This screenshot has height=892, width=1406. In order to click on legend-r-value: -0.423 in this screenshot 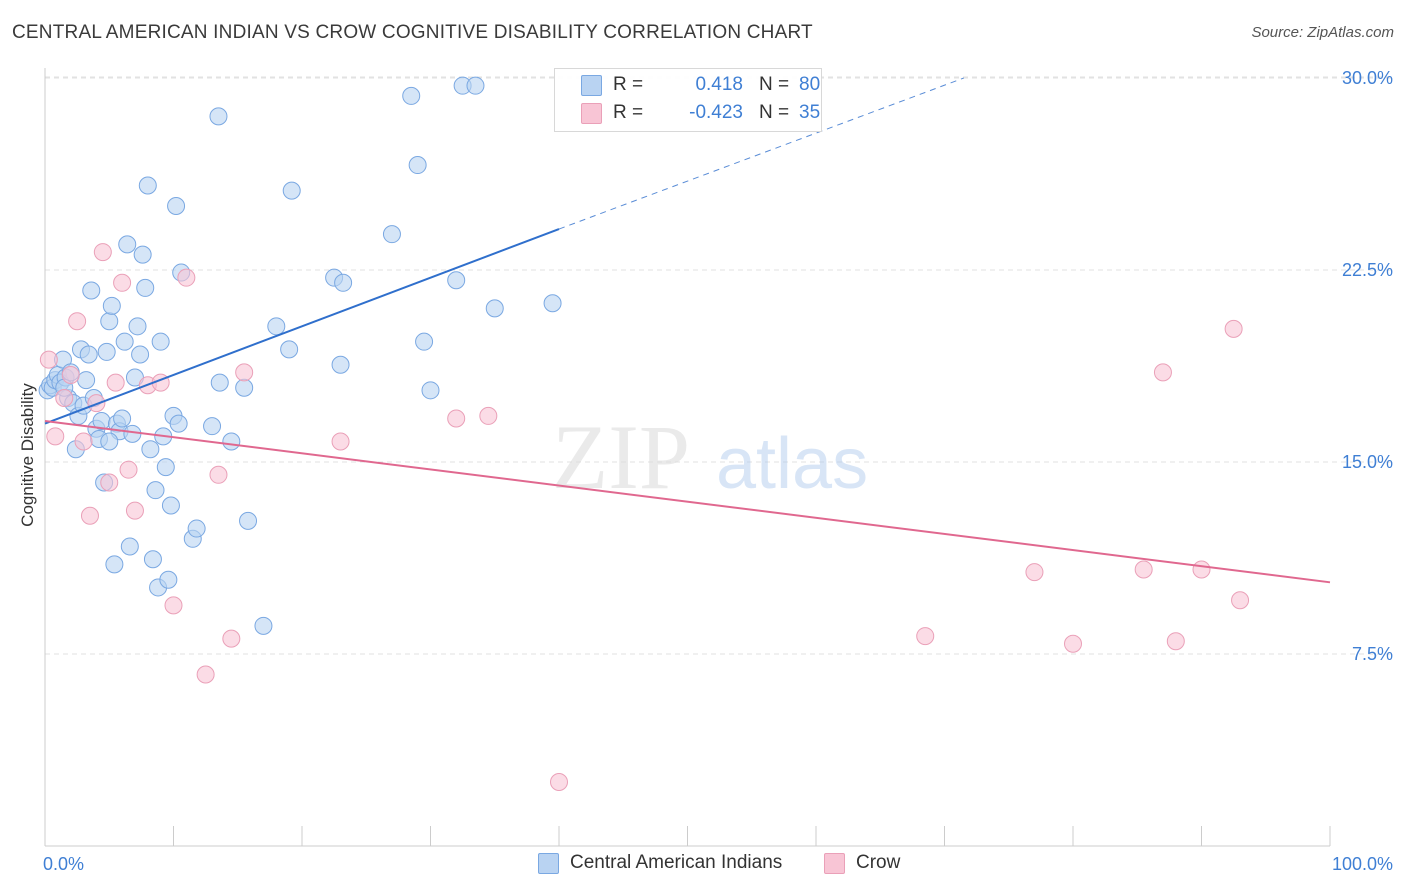, I will do `click(716, 112)`.